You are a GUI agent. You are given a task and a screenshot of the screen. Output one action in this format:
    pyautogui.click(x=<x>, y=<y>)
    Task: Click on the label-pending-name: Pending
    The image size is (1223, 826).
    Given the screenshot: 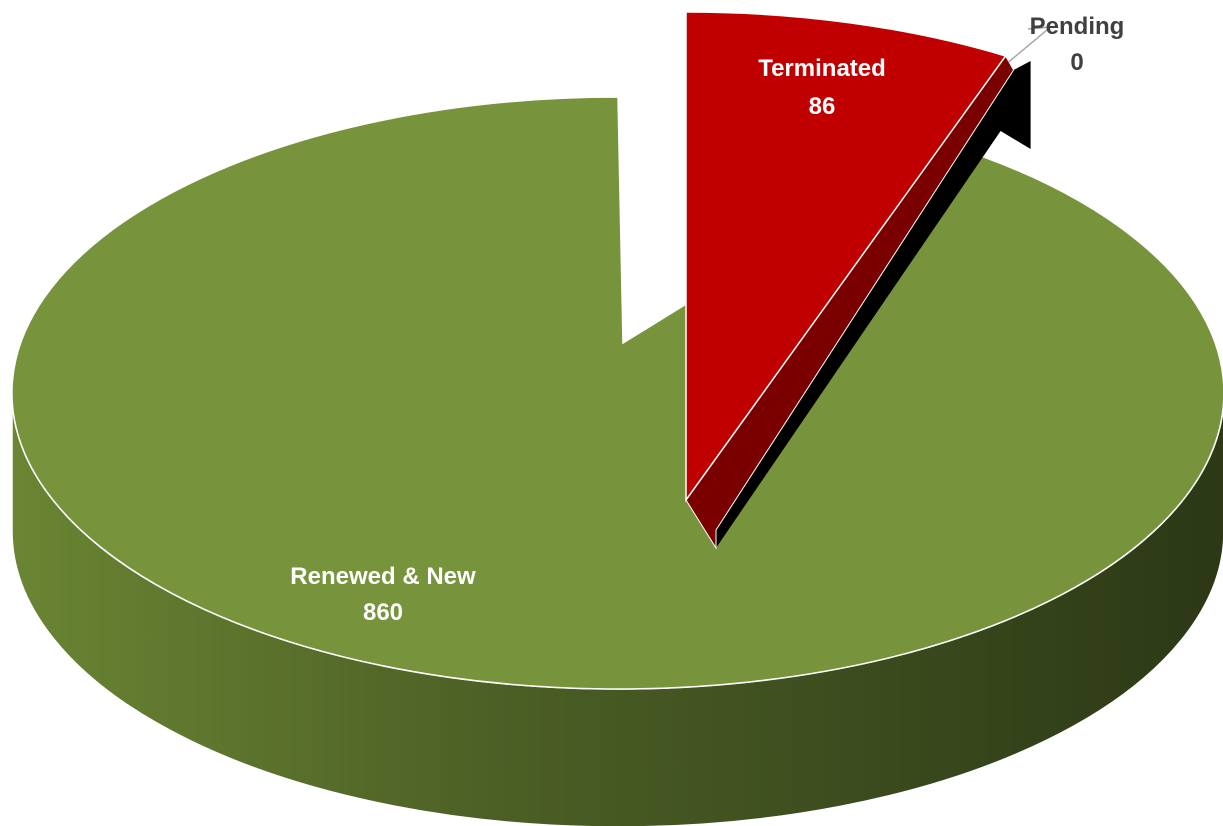 What is the action you would take?
    pyautogui.click(x=1077, y=26)
    